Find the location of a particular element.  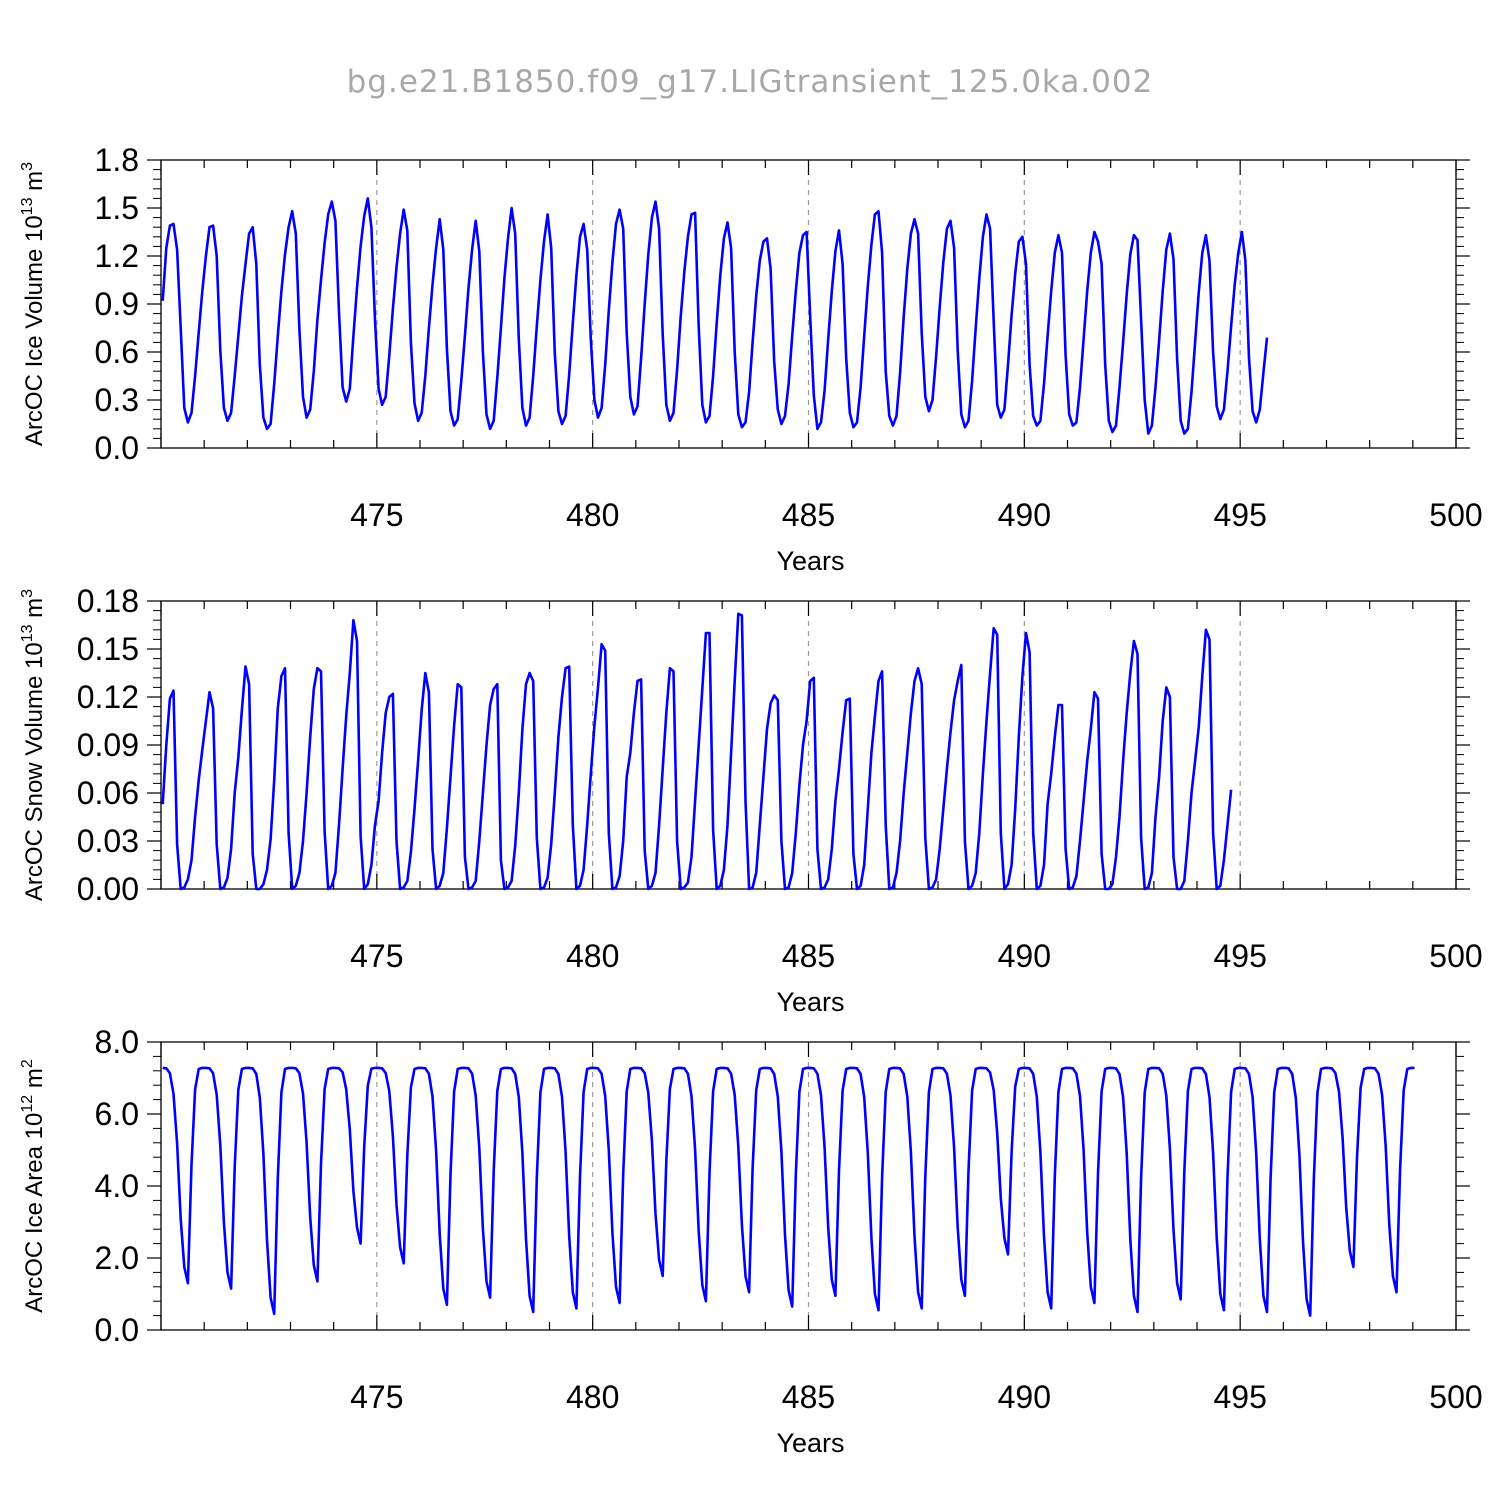

y-tick-label: 1.5 is located at coordinates (117, 208).